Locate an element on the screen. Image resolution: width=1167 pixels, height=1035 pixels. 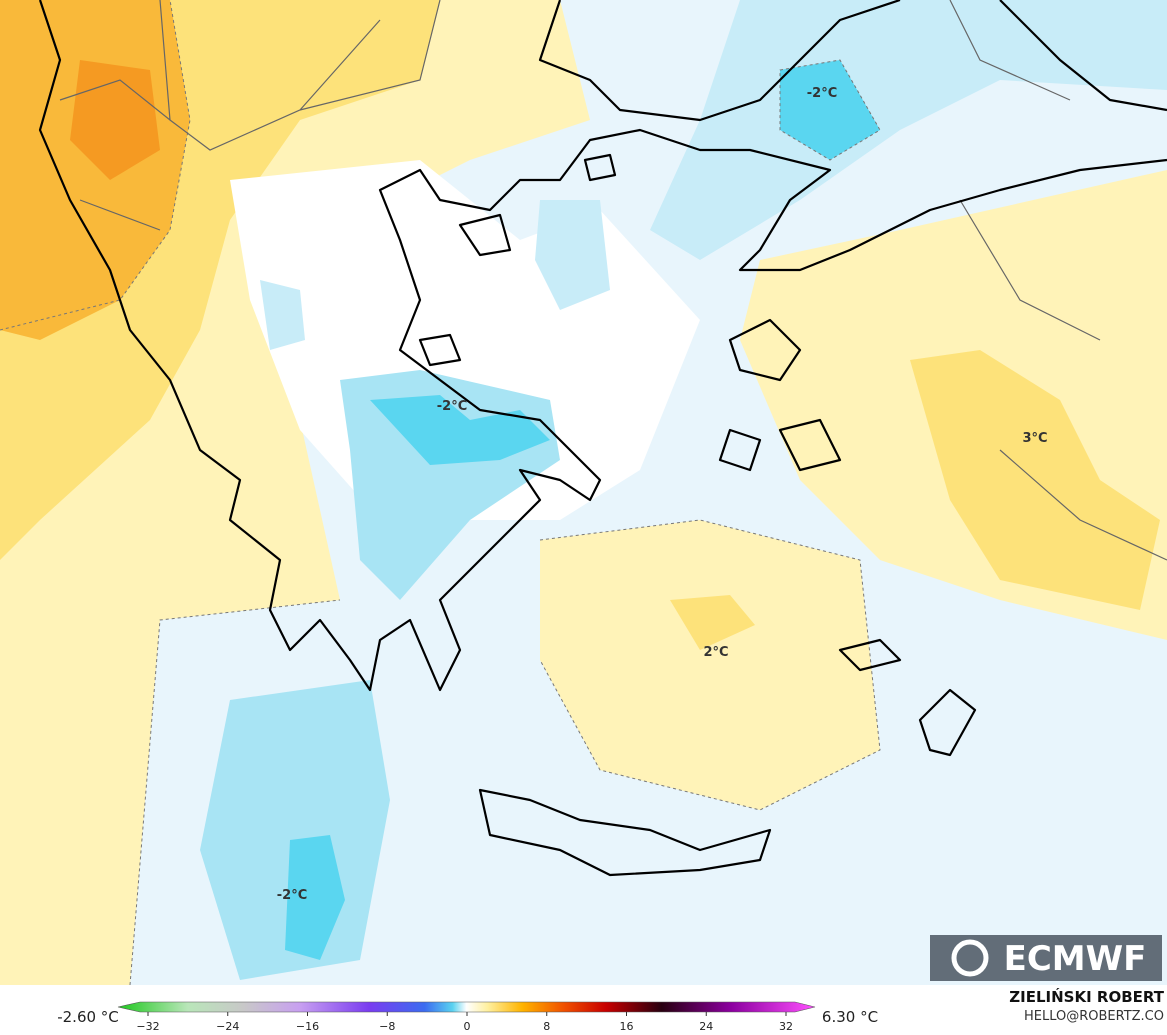
legend-min: -2.60 °C is located at coordinates (88, 1017).